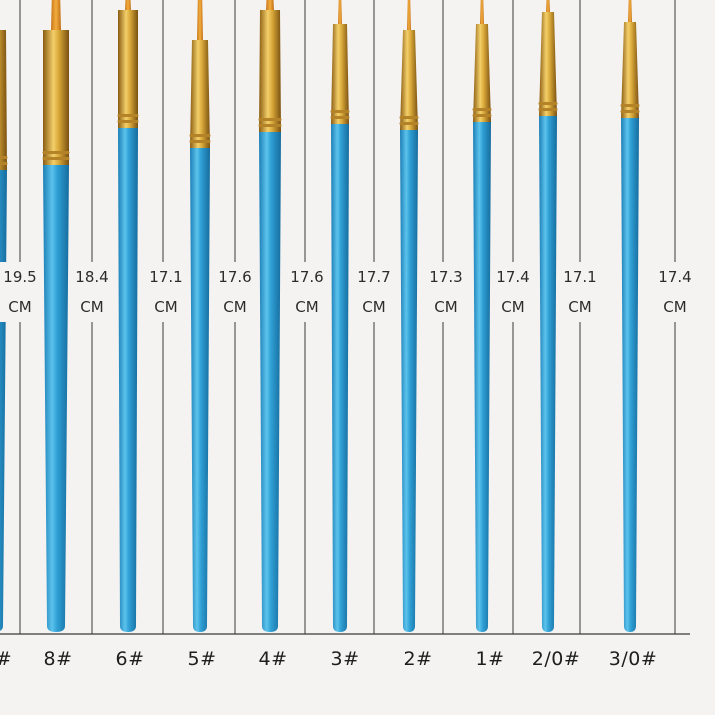  What do you see at coordinates (374, 277) in the screenshot?
I see `length-value: 17.7` at bounding box center [374, 277].